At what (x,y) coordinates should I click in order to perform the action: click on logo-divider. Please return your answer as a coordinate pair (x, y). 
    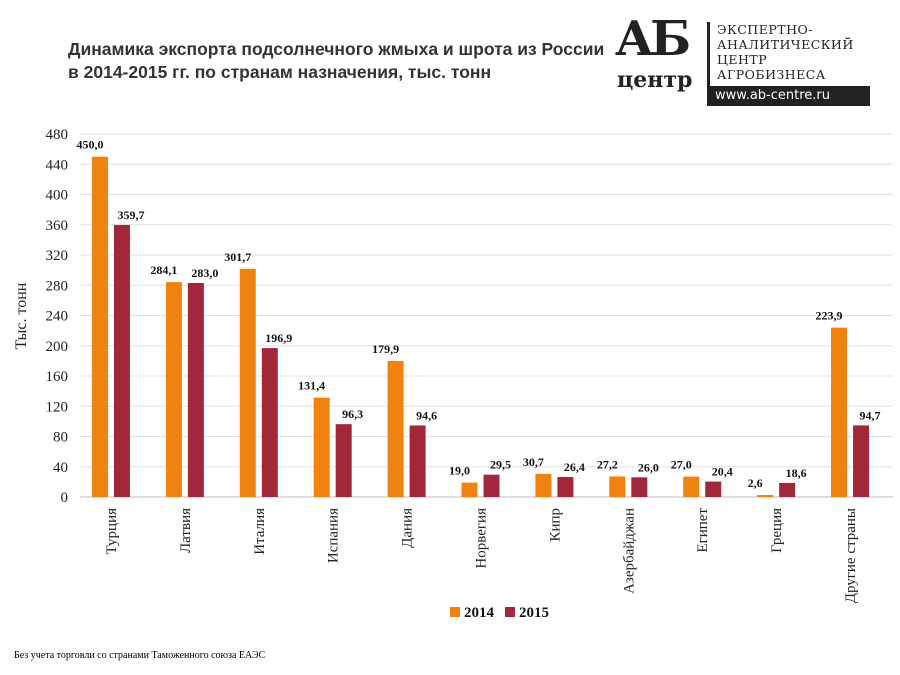
    Looking at the image, I should click on (708, 64).